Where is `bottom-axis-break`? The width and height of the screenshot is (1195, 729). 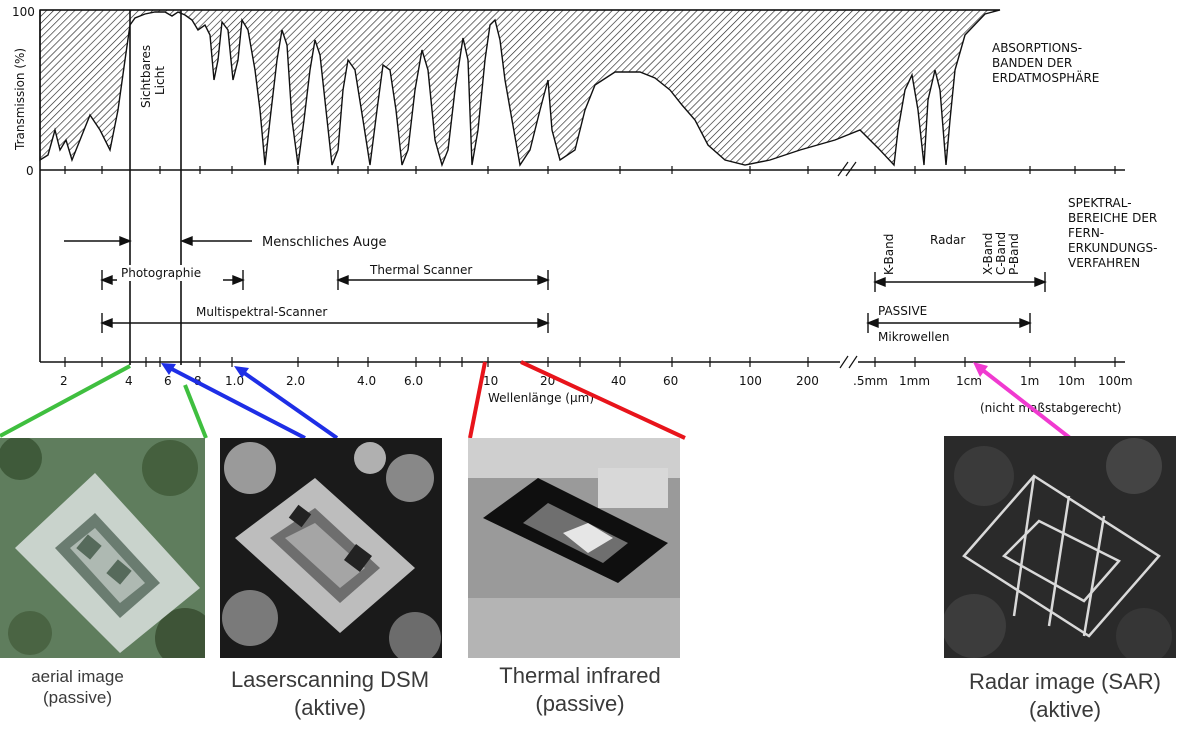 bottom-axis-break is located at coordinates (848, 362).